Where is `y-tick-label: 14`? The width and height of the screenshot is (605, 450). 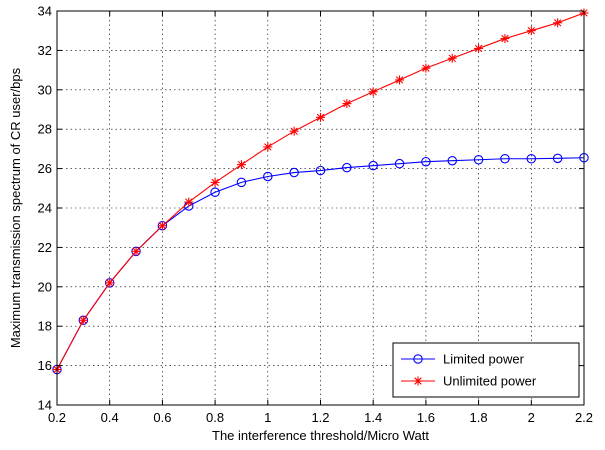
y-tick-label: 14 is located at coordinates (45, 405).